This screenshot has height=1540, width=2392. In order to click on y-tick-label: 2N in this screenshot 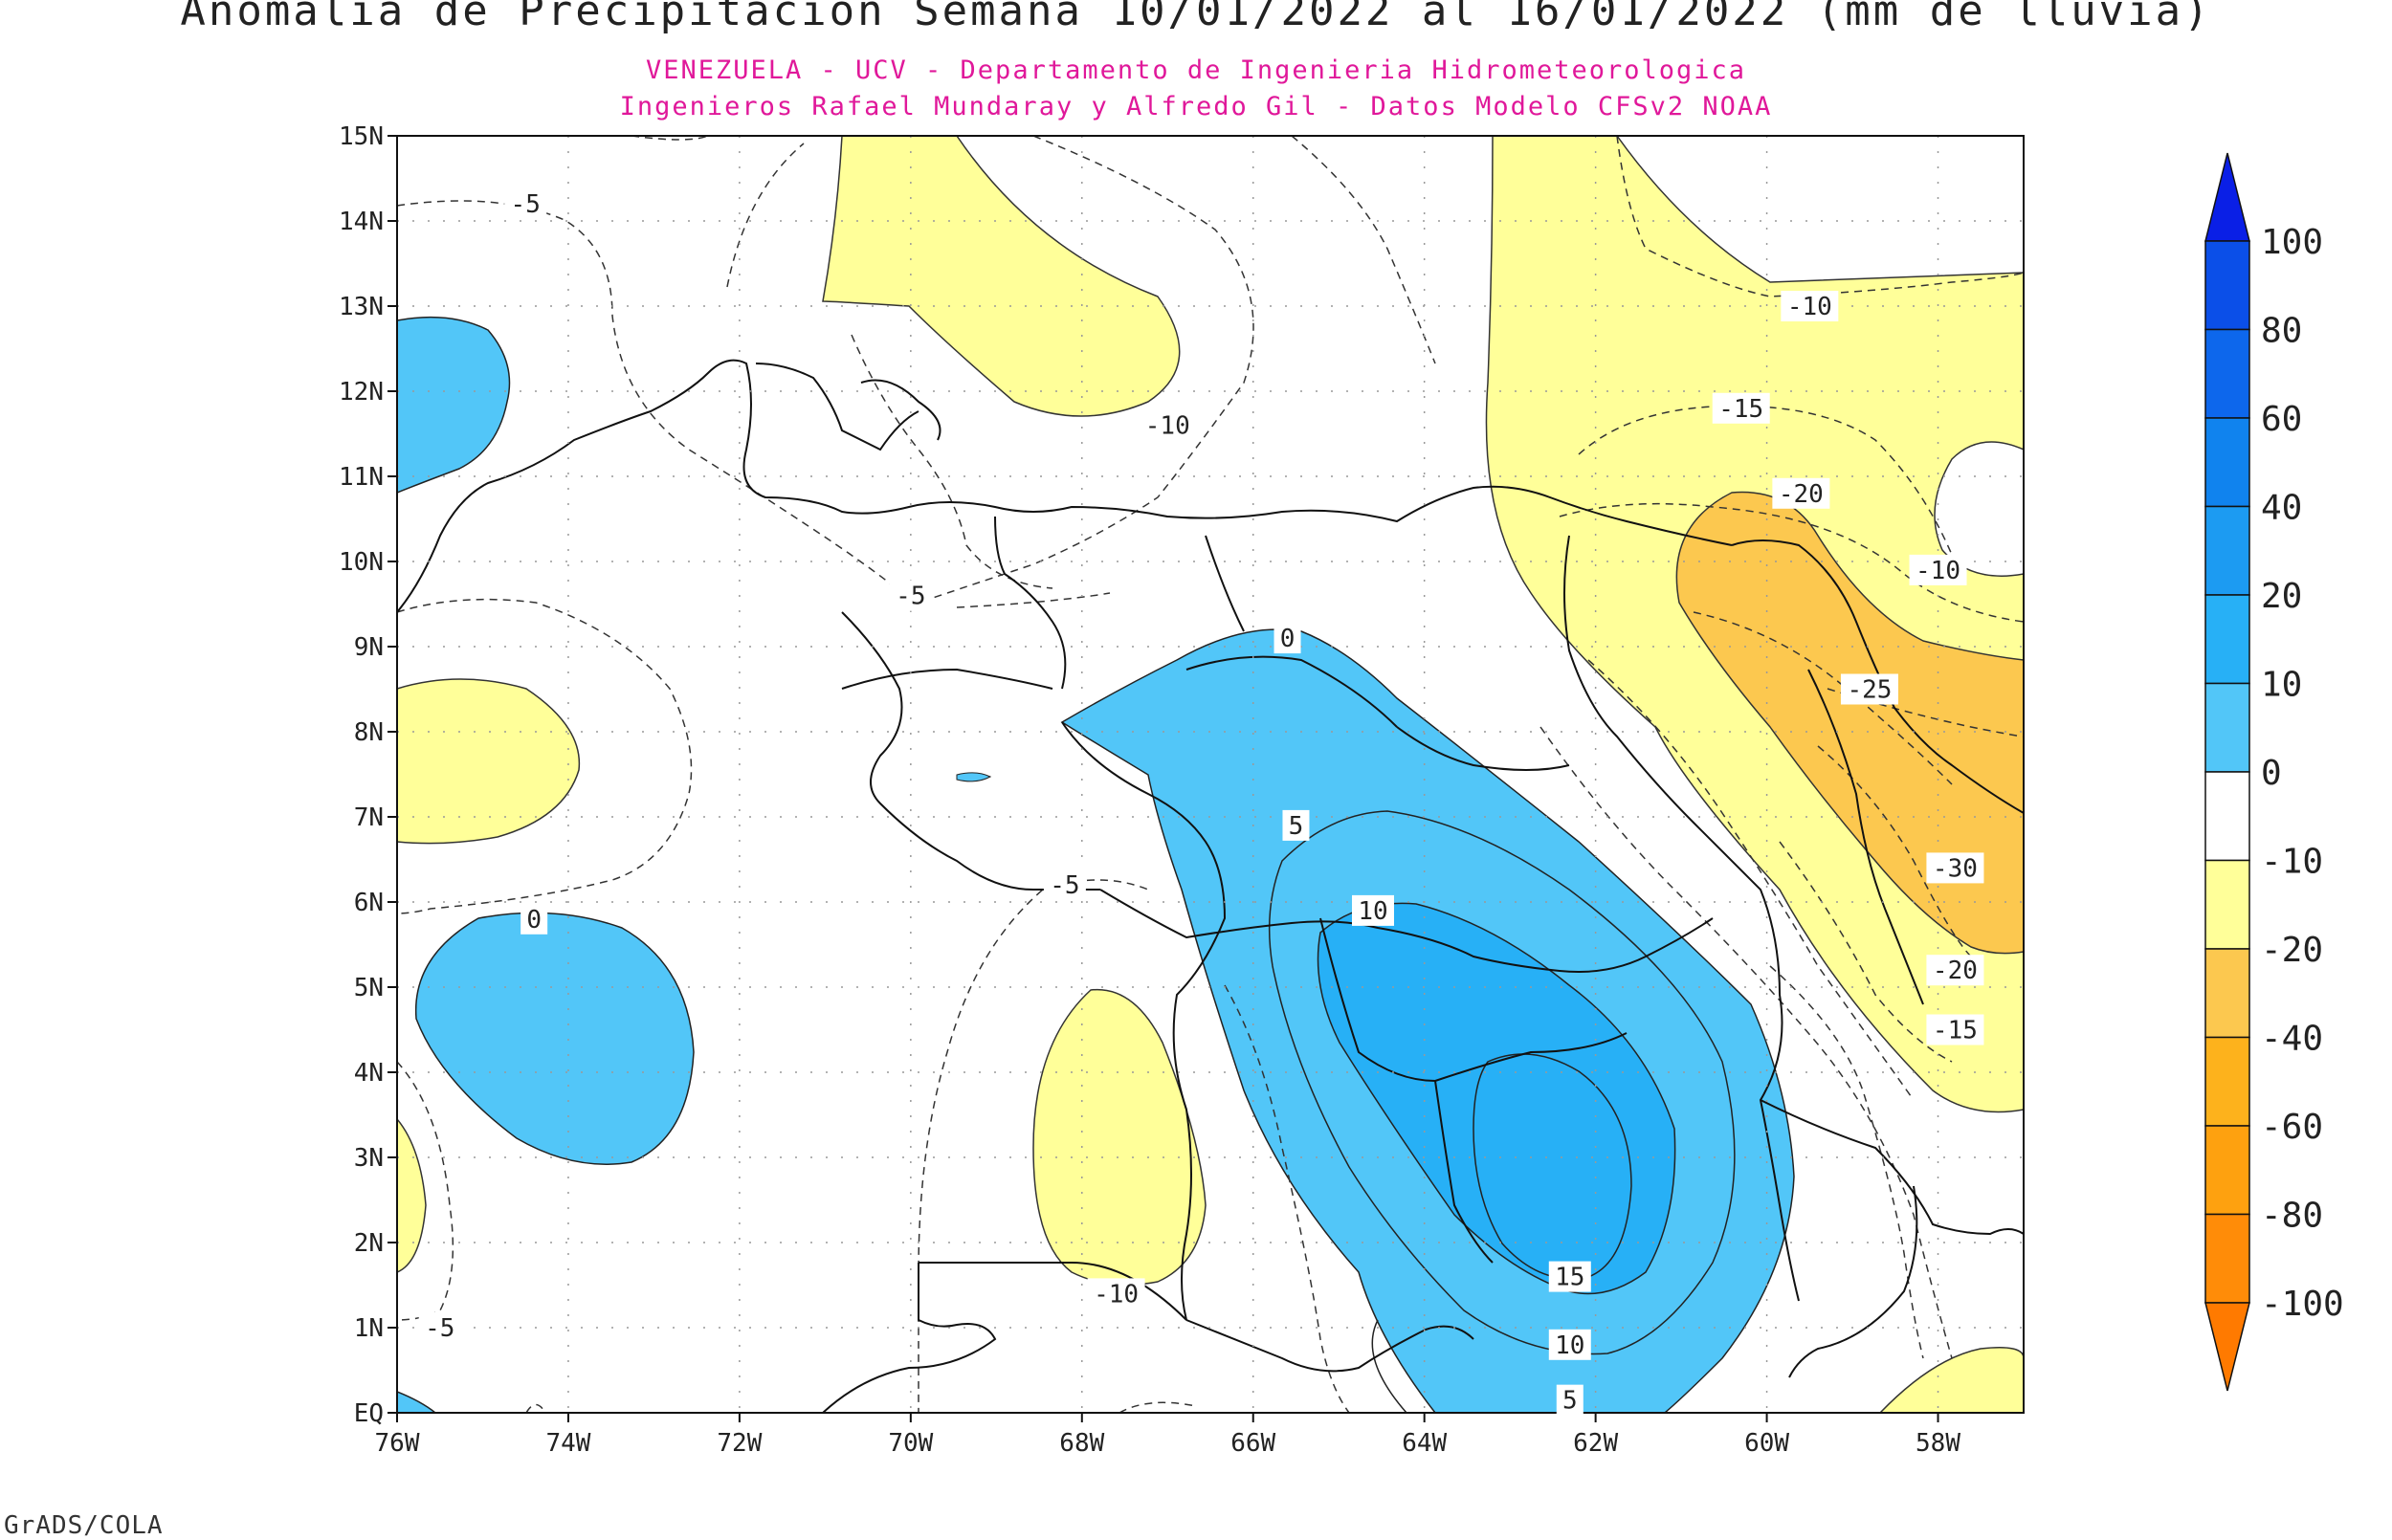, I will do `click(369, 1243)`.